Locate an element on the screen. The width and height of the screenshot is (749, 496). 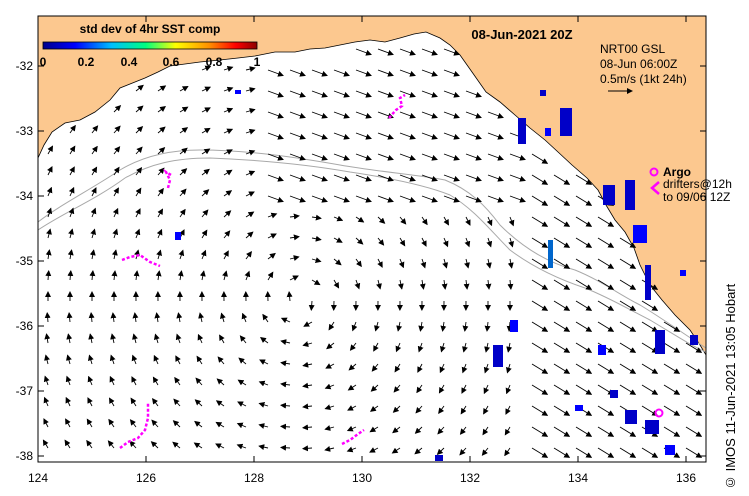
drifter-track is located at coordinates (397, 106).